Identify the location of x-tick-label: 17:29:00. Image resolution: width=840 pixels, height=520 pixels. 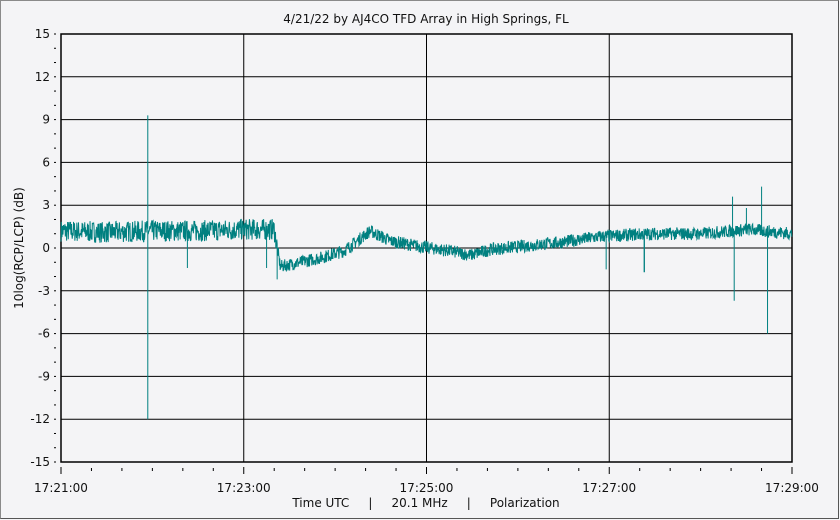
(792, 488).